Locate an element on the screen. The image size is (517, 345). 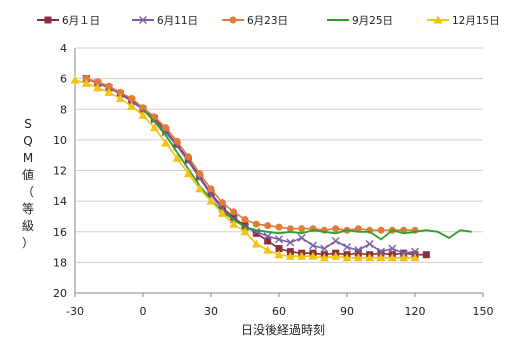
y-tick-label: 4 is located at coordinates (63, 48).